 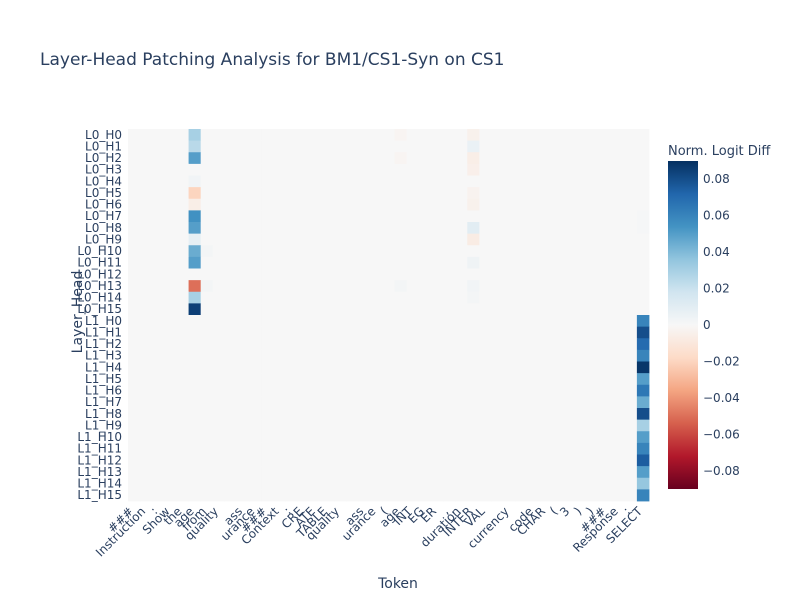 I want to click on y-tick-label: L0_H3, so click(x=103, y=170).